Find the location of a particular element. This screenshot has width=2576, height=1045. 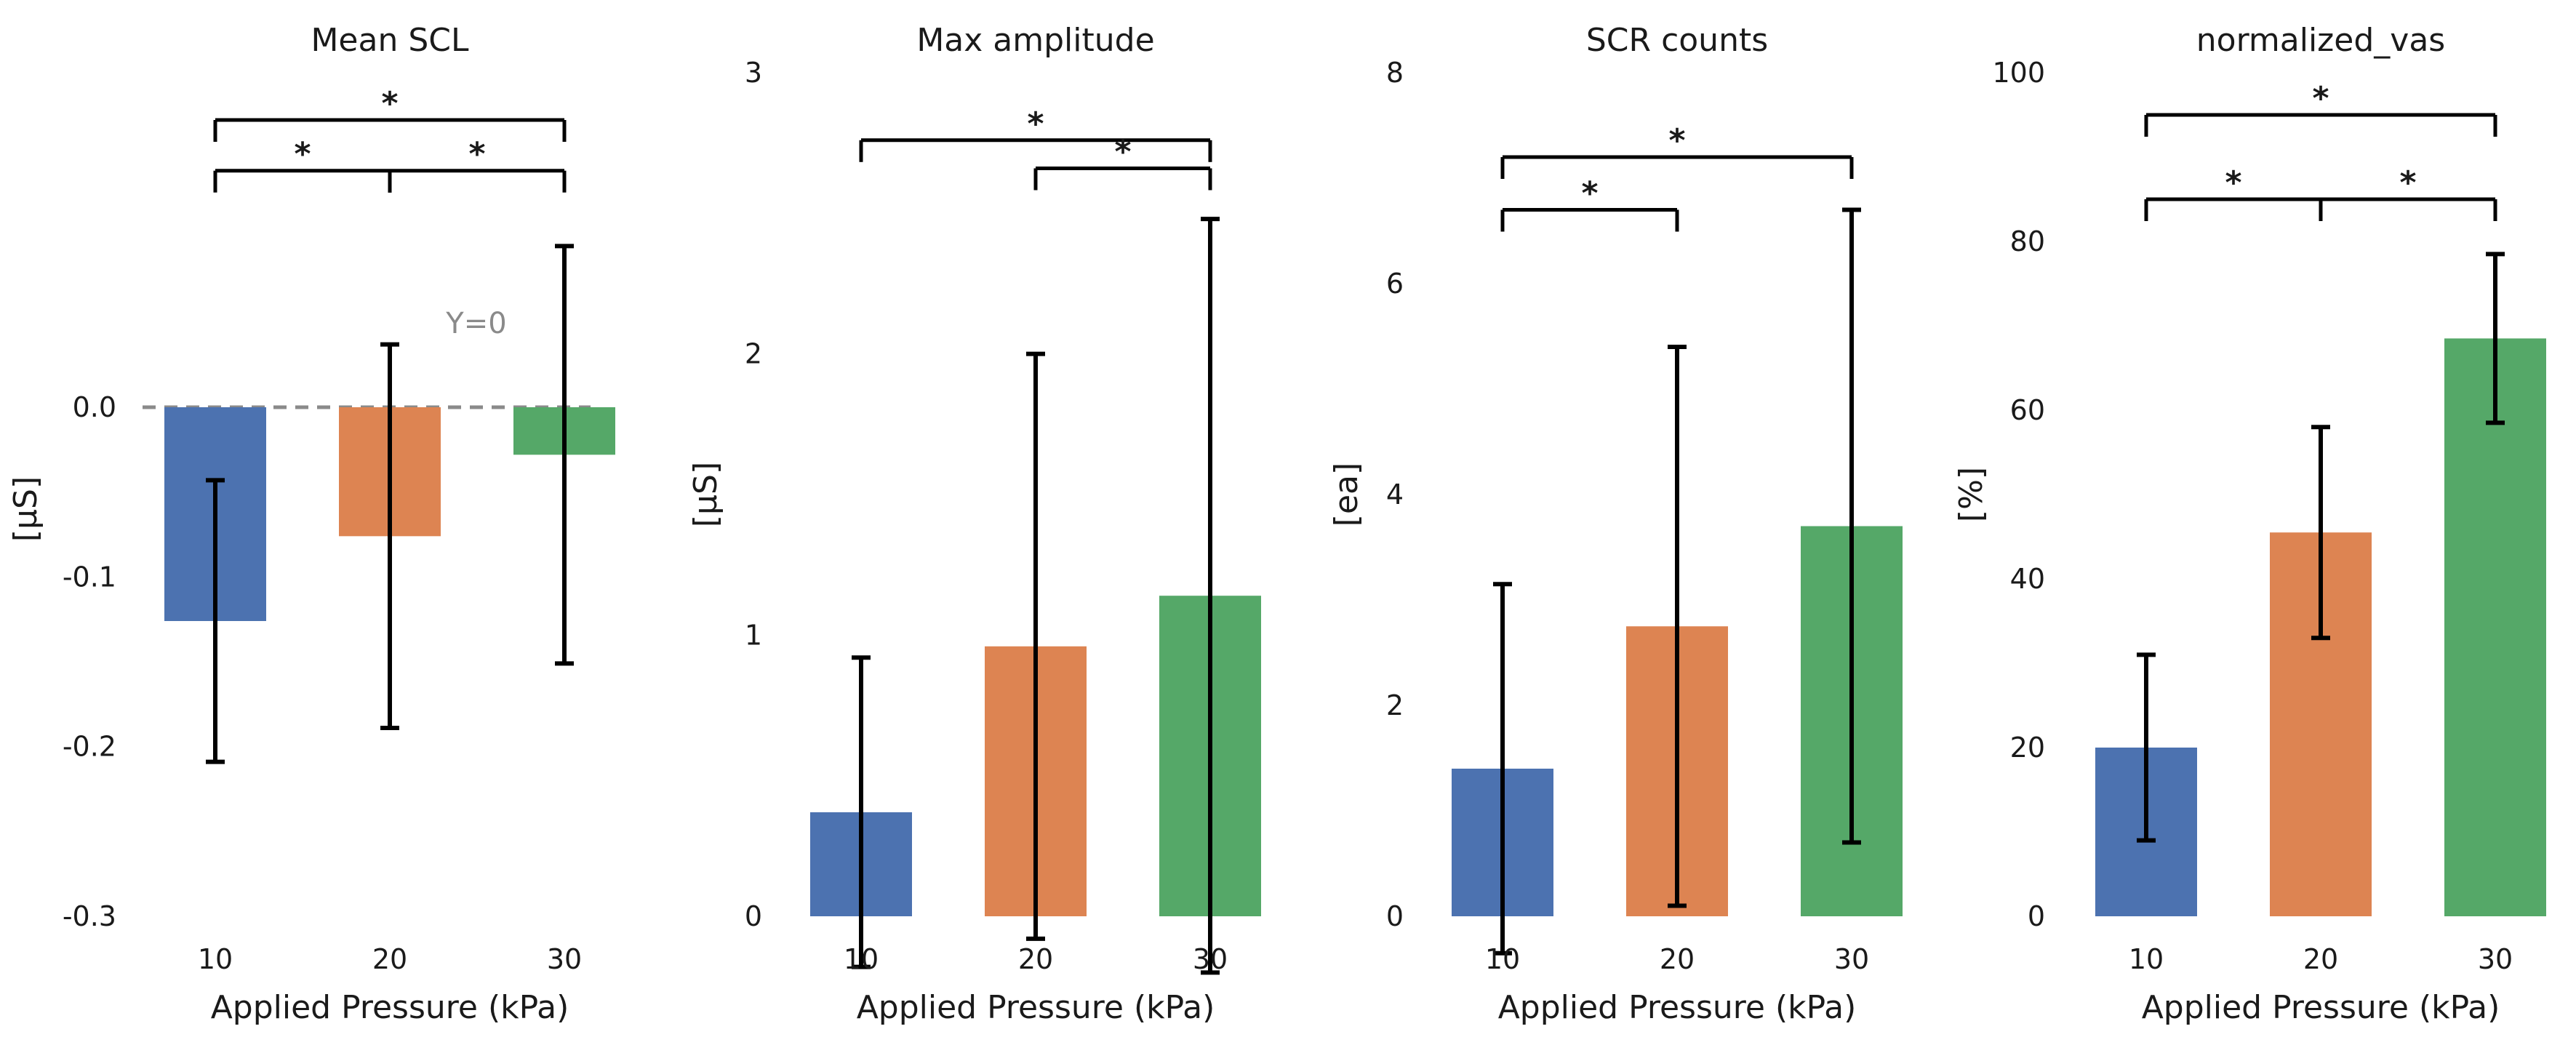

y-tick-label: 1 is located at coordinates (753, 635).